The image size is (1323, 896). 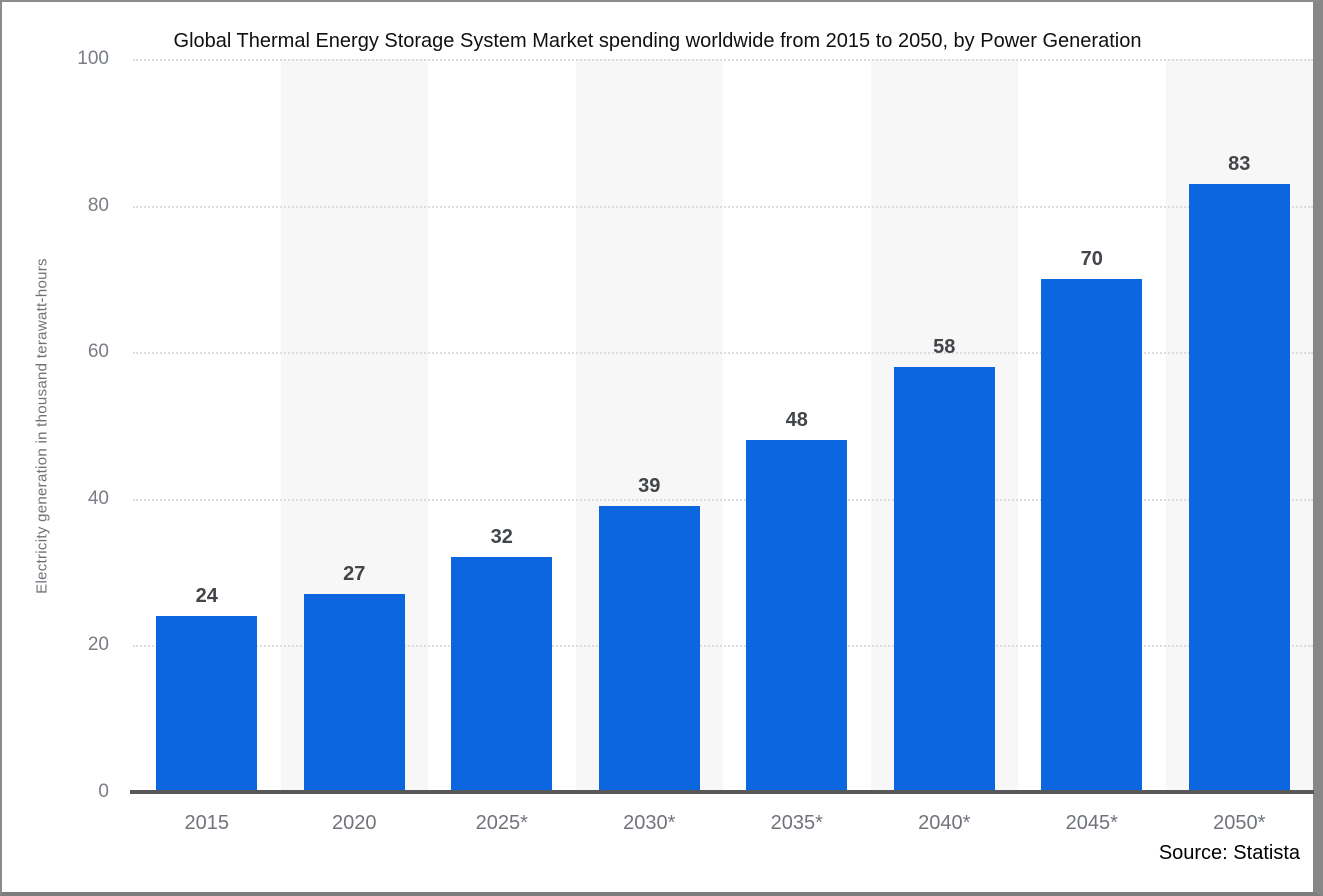 What do you see at coordinates (98, 645) in the screenshot?
I see `y-tick-label: 20` at bounding box center [98, 645].